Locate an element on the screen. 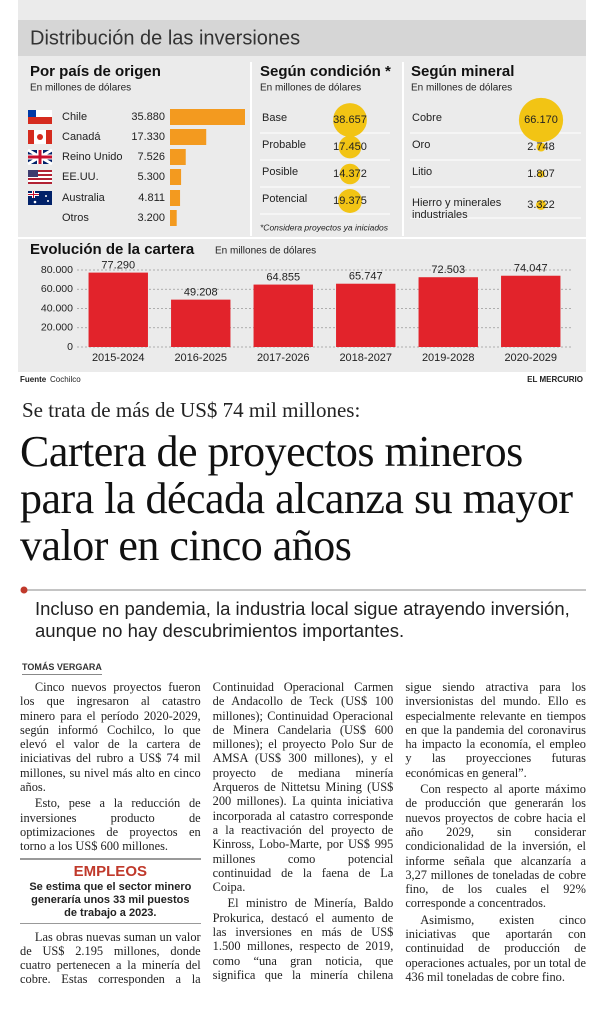 The height and width of the screenshot is (1017, 596). value-label: 1.807 is located at coordinates (541, 174).